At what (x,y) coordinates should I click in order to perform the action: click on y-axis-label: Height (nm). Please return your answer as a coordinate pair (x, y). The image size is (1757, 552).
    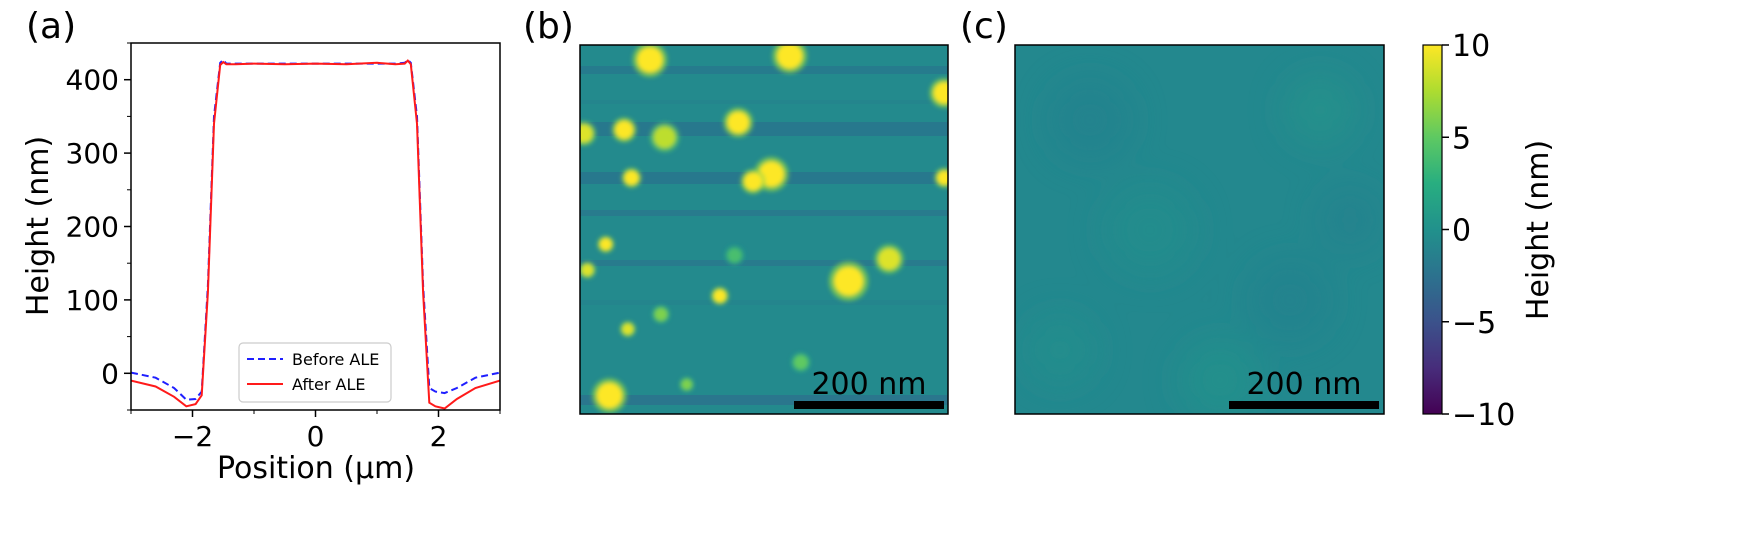
    Looking at the image, I should click on (38, 226).